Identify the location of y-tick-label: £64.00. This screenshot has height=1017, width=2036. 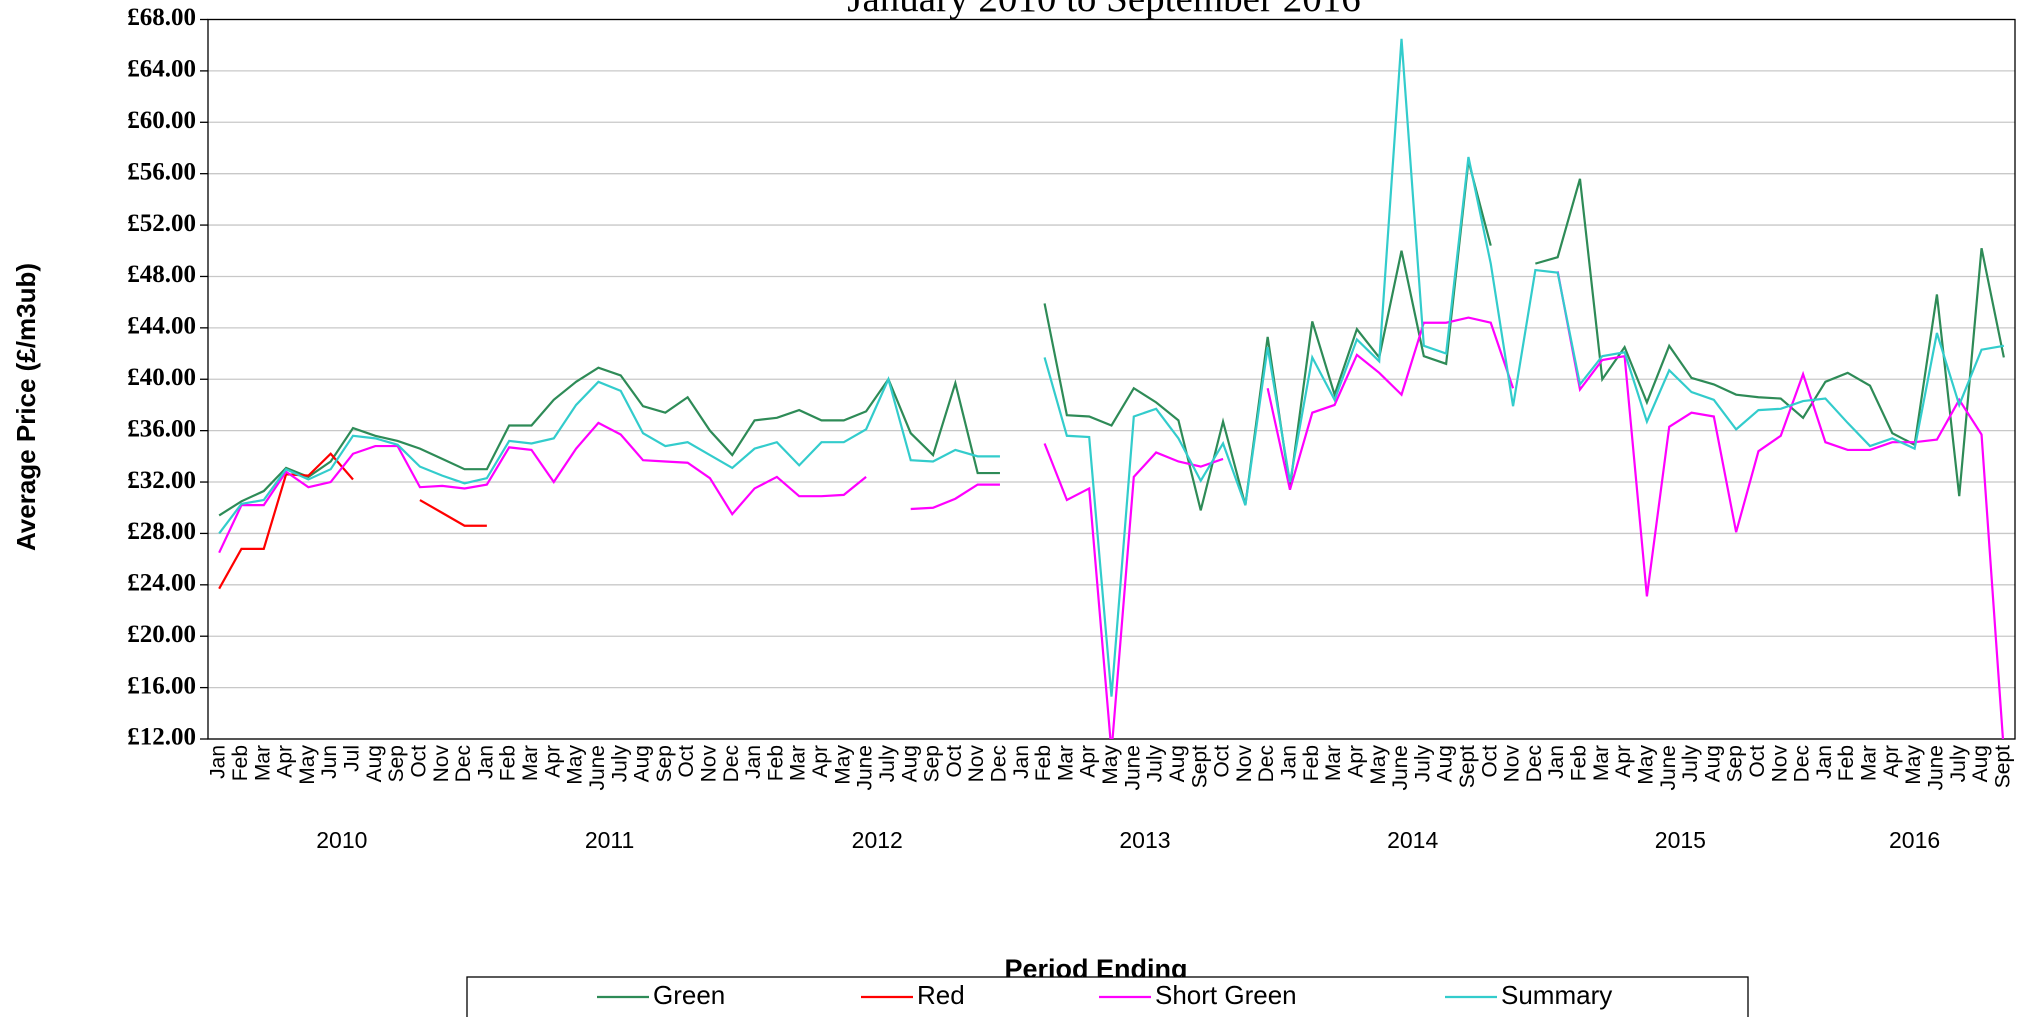
(161, 69).